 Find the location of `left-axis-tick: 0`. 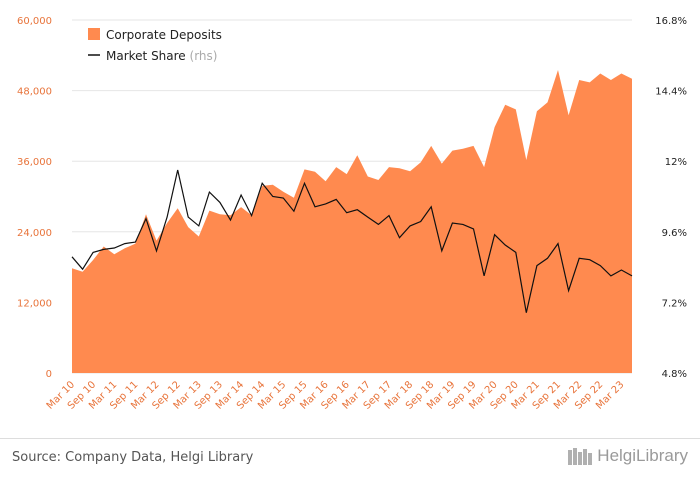

left-axis-tick: 0 is located at coordinates (49, 374).